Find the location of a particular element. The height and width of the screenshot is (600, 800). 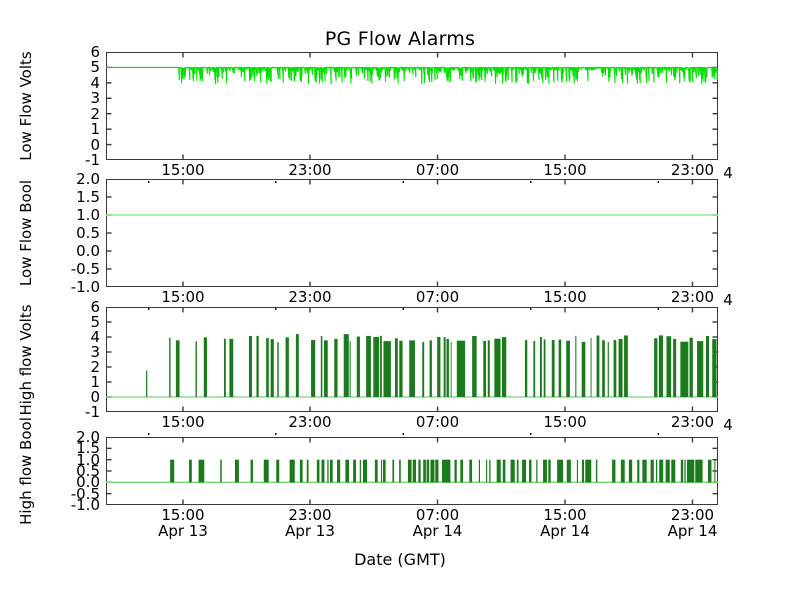

plot-frame-high-flow-bool is located at coordinates (412, 471).